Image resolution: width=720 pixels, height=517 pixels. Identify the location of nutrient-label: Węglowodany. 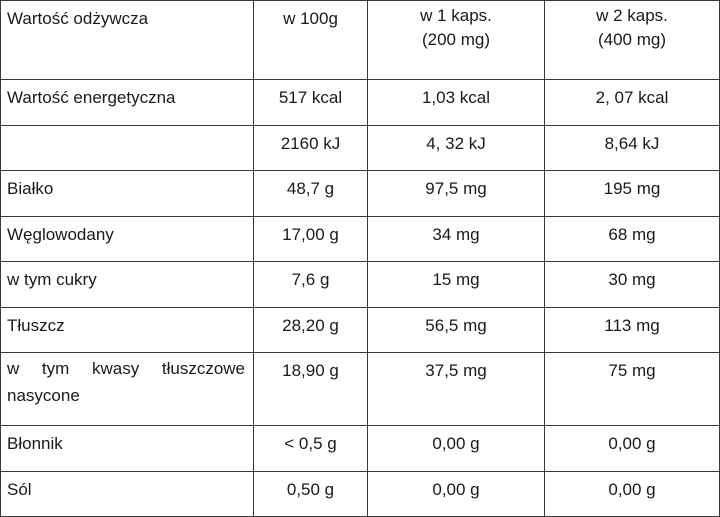
(127, 238).